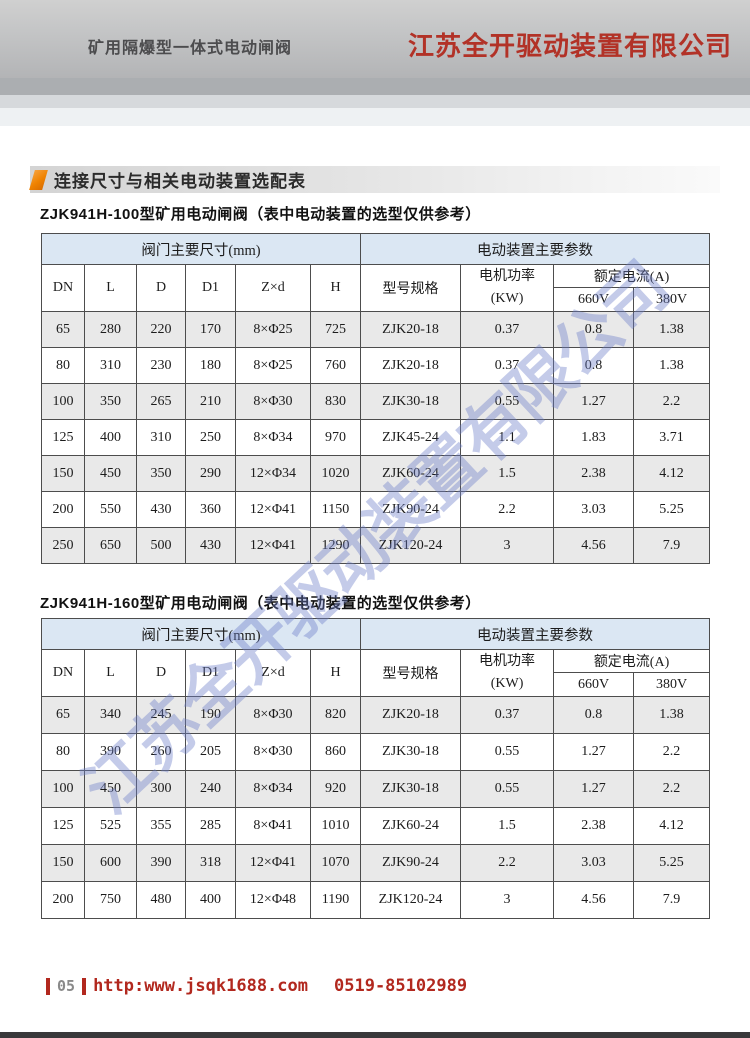 This screenshot has height=1038, width=750. I want to click on table-cell: ZJK45-24, so click(411, 437).